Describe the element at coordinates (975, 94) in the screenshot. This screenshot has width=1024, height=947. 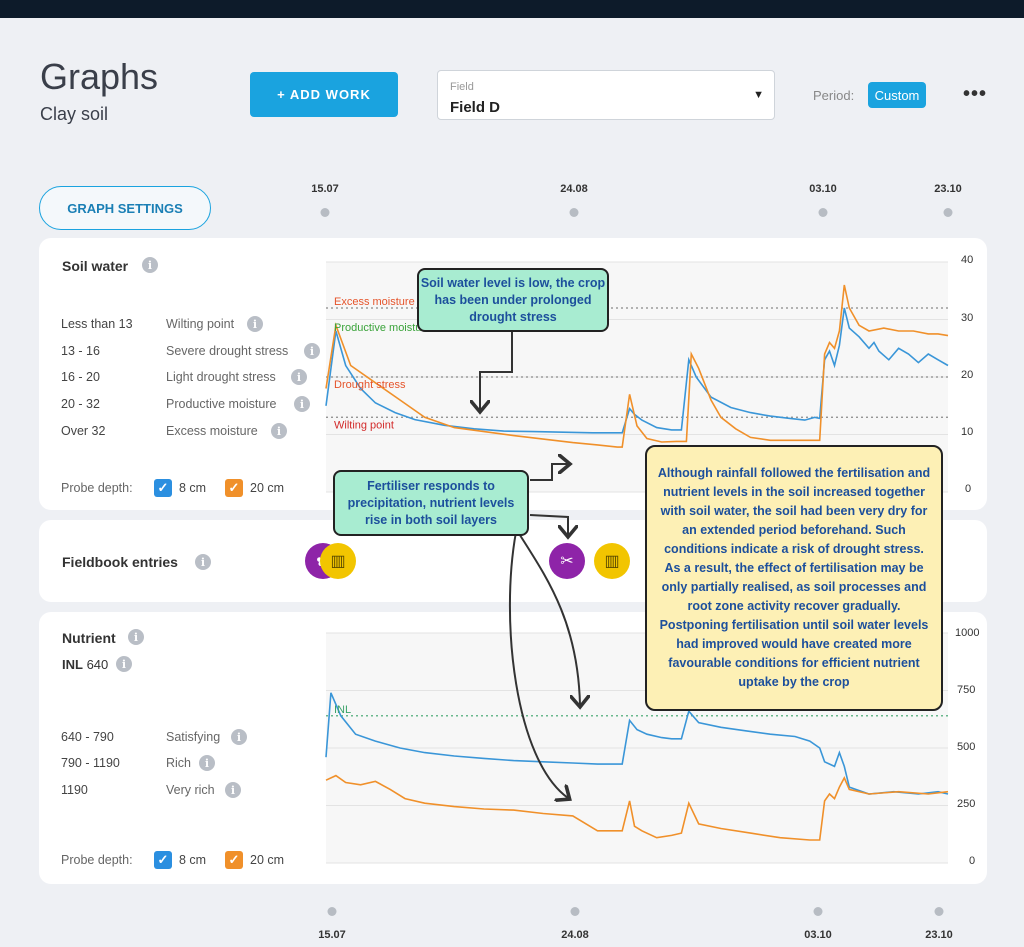
I see `more-options-icon: •••` at that location.